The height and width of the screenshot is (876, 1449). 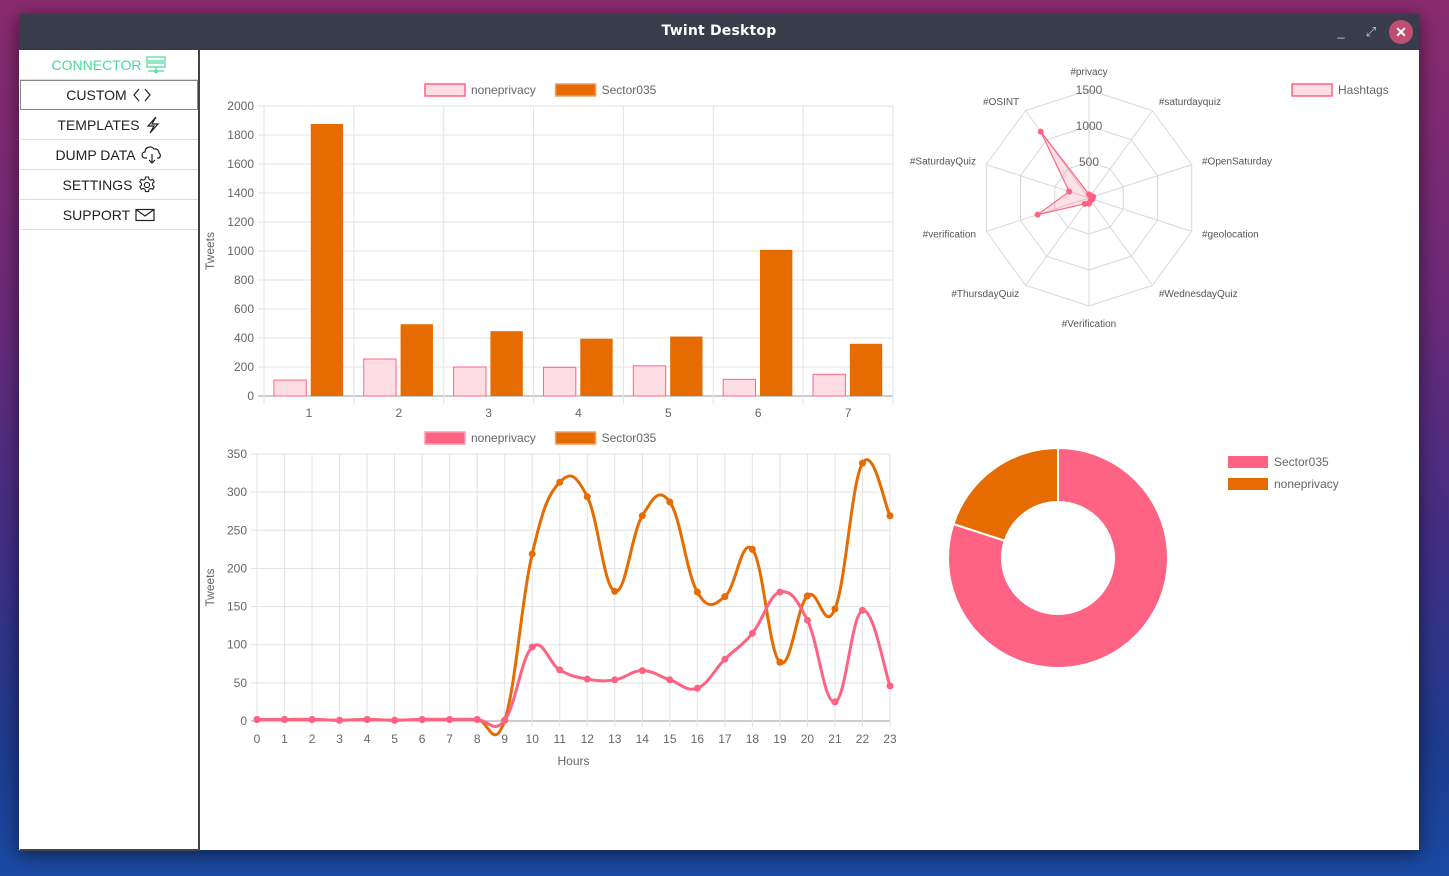 I want to click on y-tick-label: 100, so click(x=237, y=645).